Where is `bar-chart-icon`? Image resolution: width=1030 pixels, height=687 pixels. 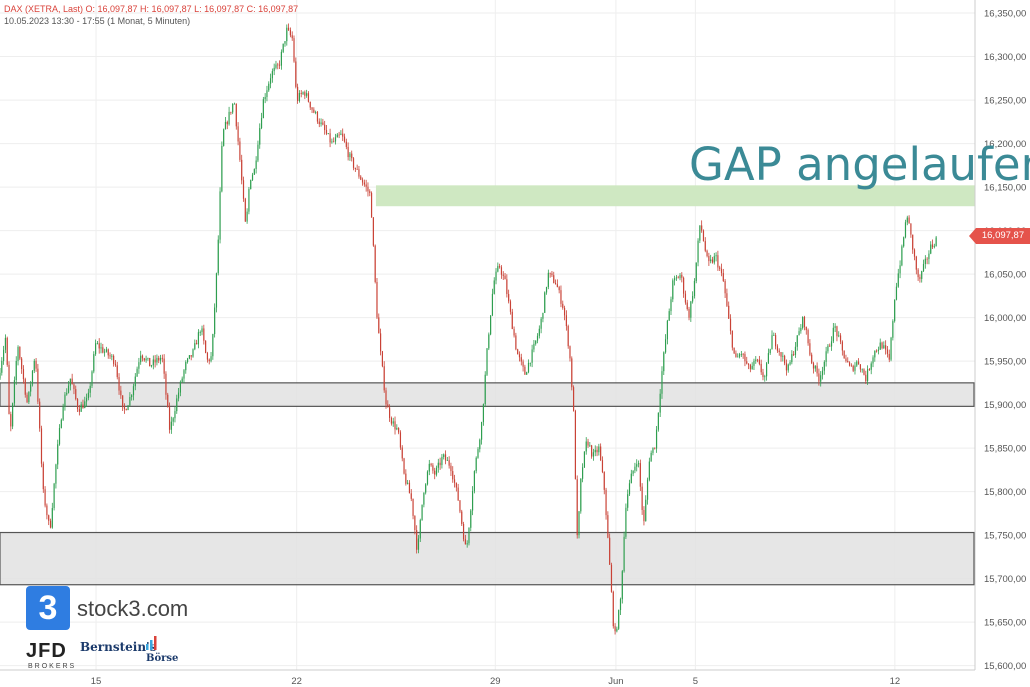 bar-chart-icon is located at coordinates (151, 643).